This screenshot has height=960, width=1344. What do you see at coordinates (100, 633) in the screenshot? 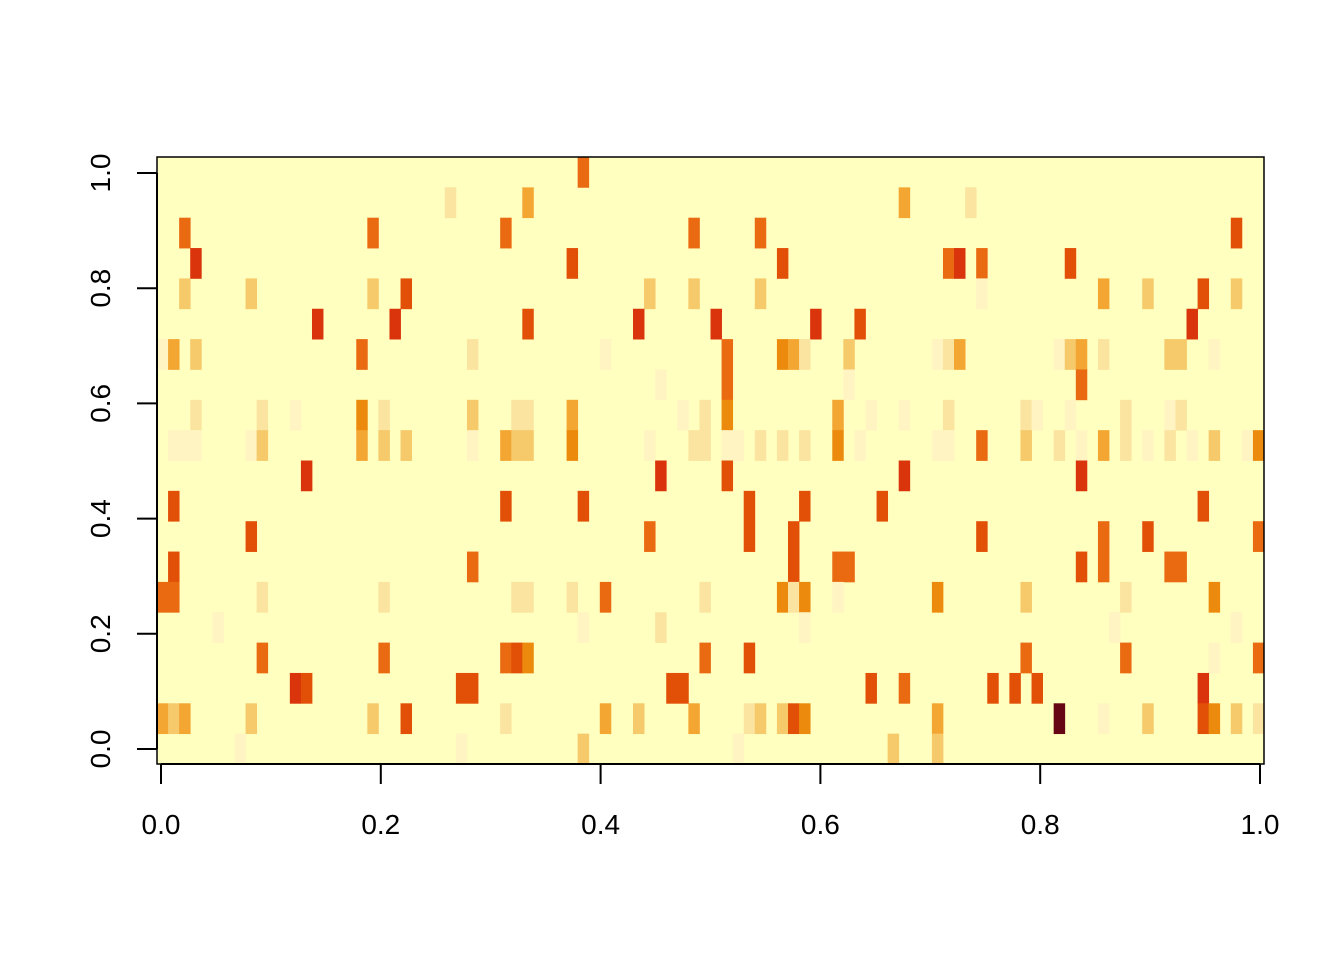
I see `y-tick-label: 0.2` at bounding box center [100, 633].